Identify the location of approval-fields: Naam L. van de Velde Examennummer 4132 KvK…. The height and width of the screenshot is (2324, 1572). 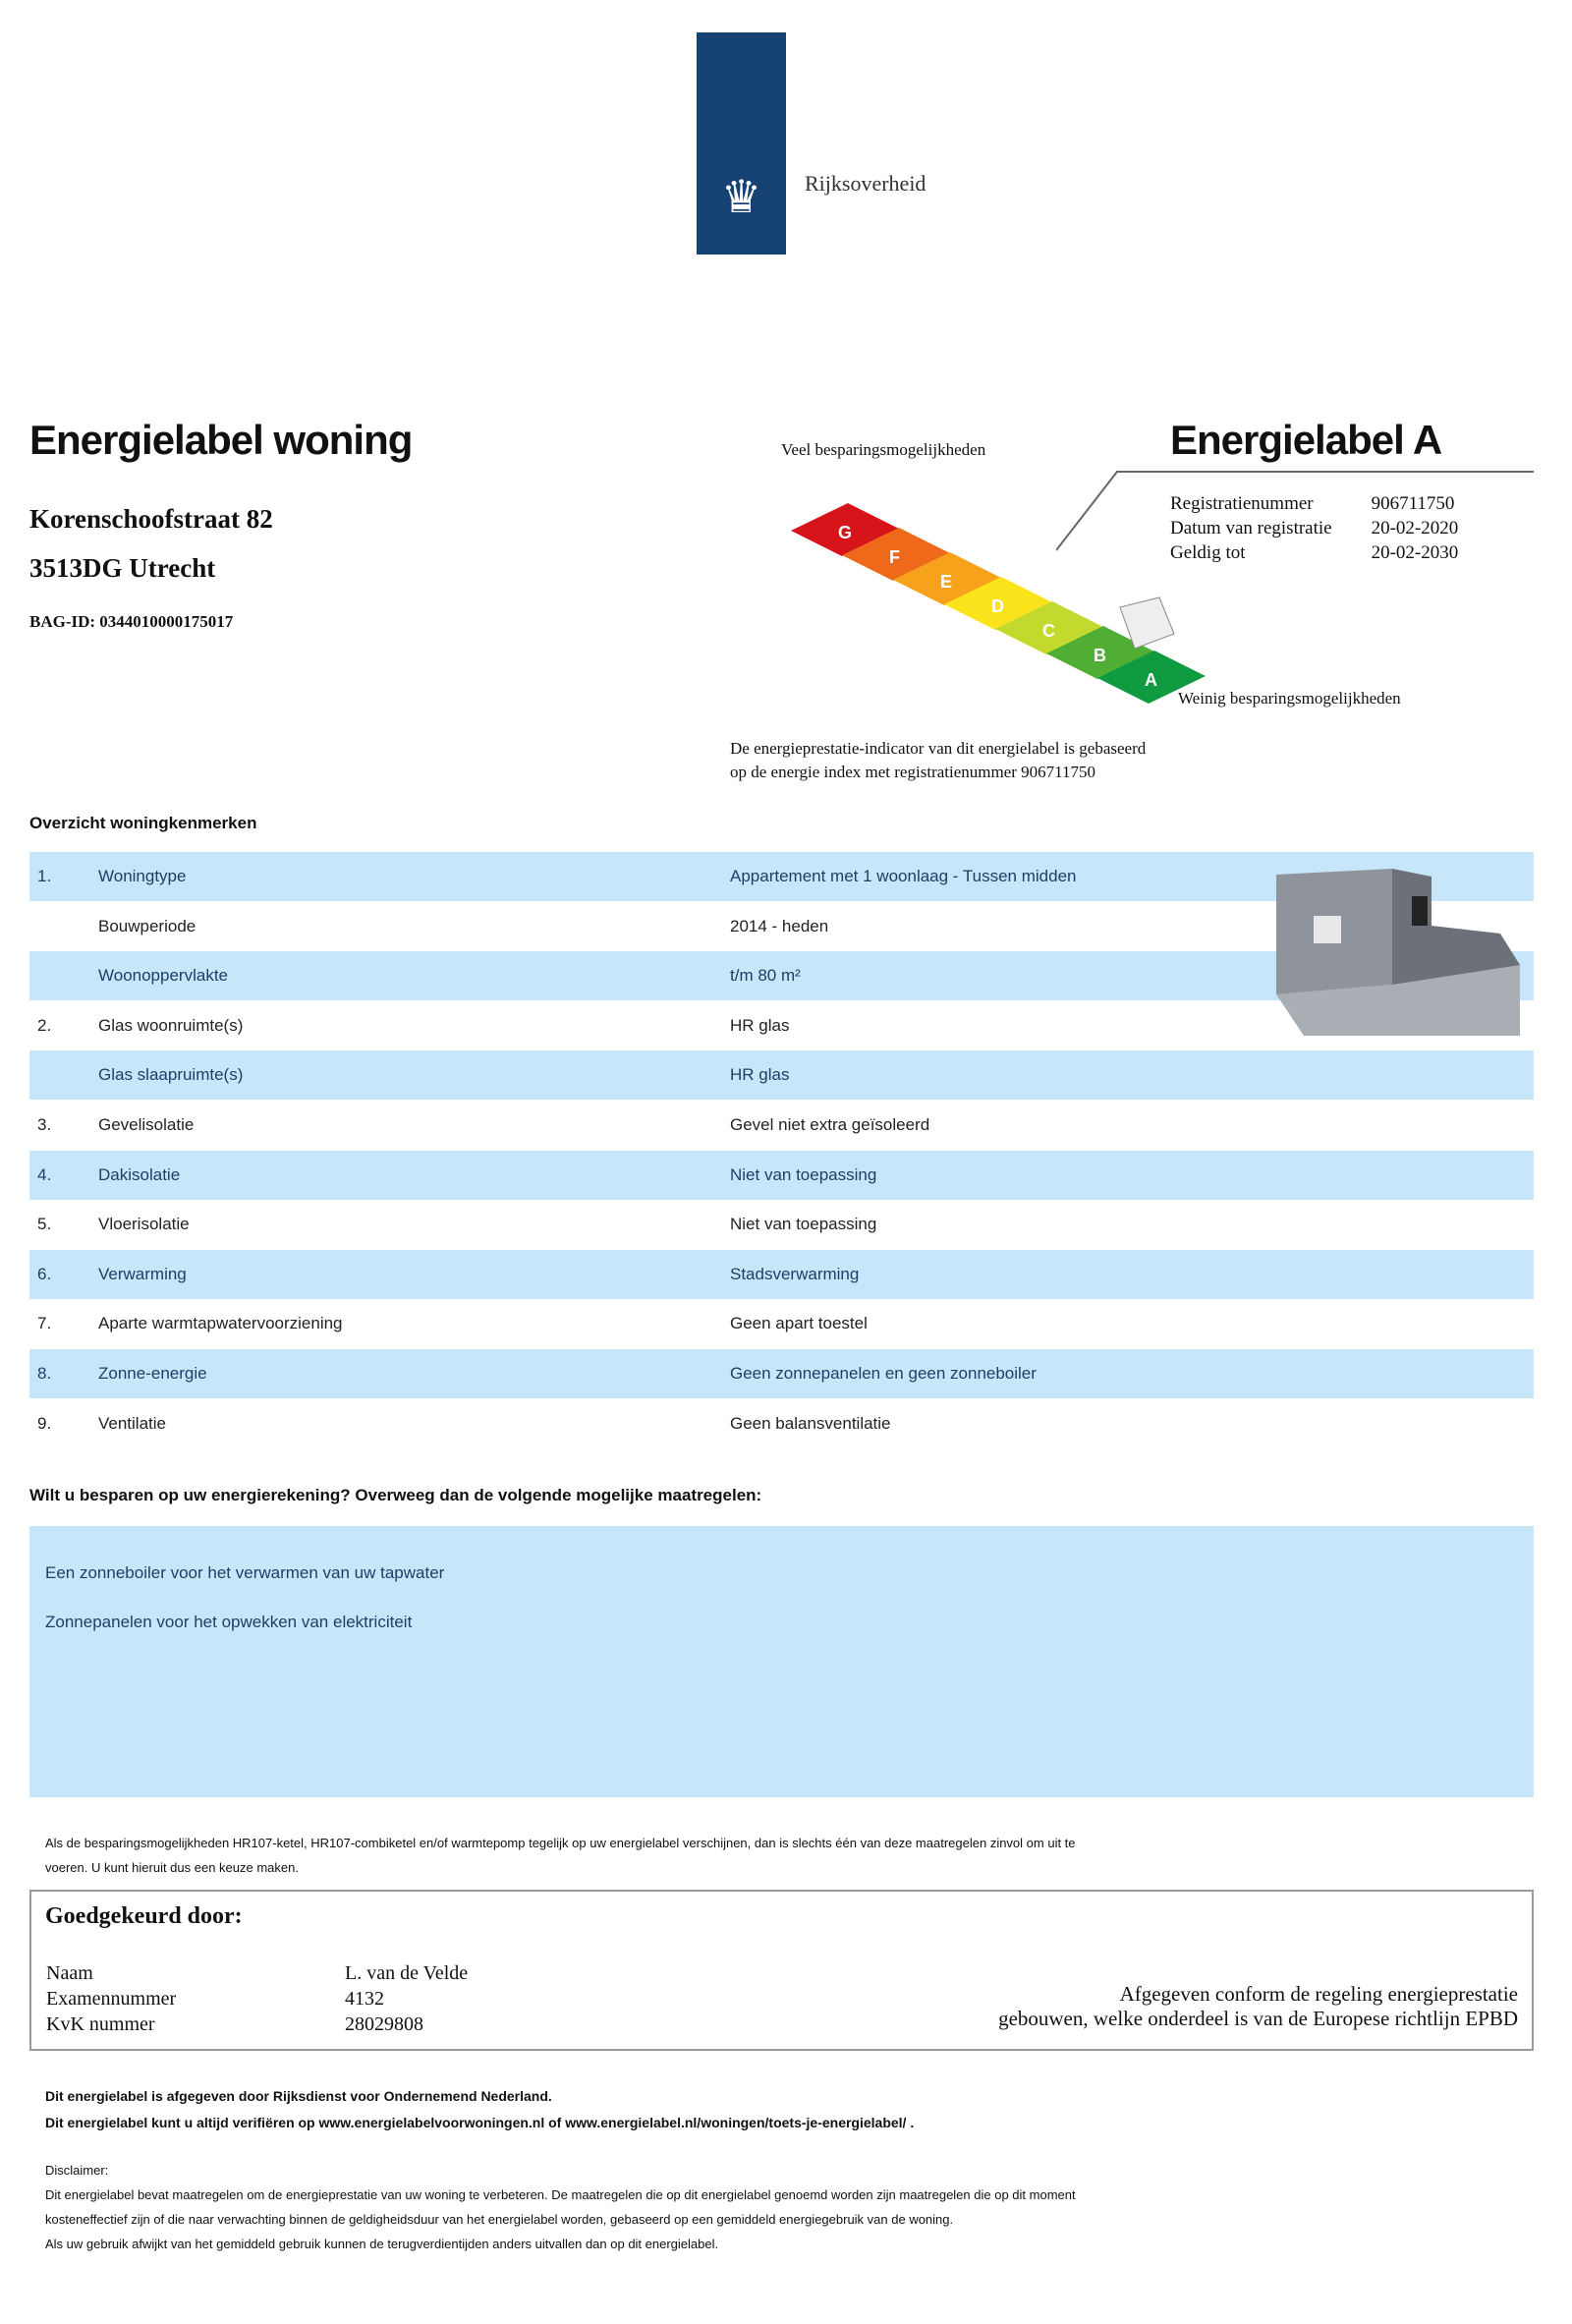
(257, 1999).